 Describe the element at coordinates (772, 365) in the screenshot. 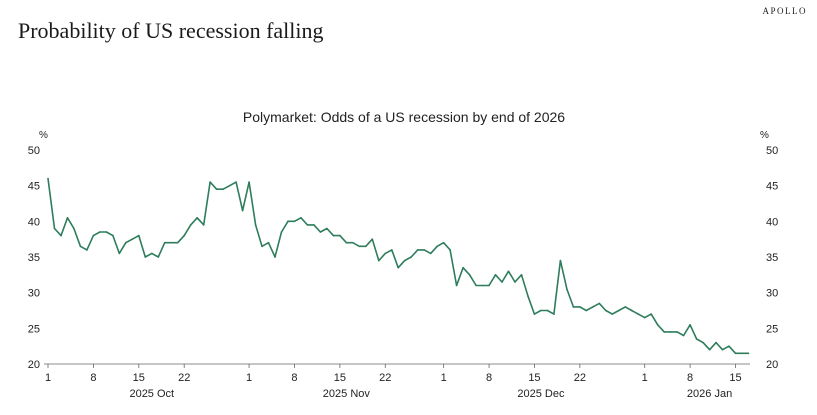

I see `y-tick-label-right: 20` at that location.